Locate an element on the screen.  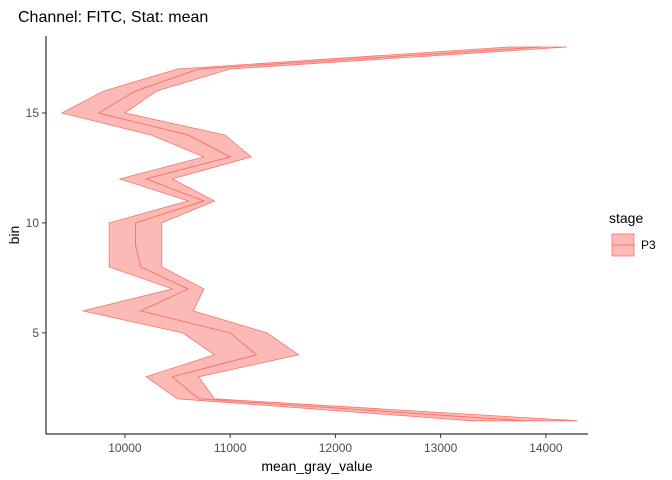
x-tick-label: 10000 is located at coordinates (125, 448).